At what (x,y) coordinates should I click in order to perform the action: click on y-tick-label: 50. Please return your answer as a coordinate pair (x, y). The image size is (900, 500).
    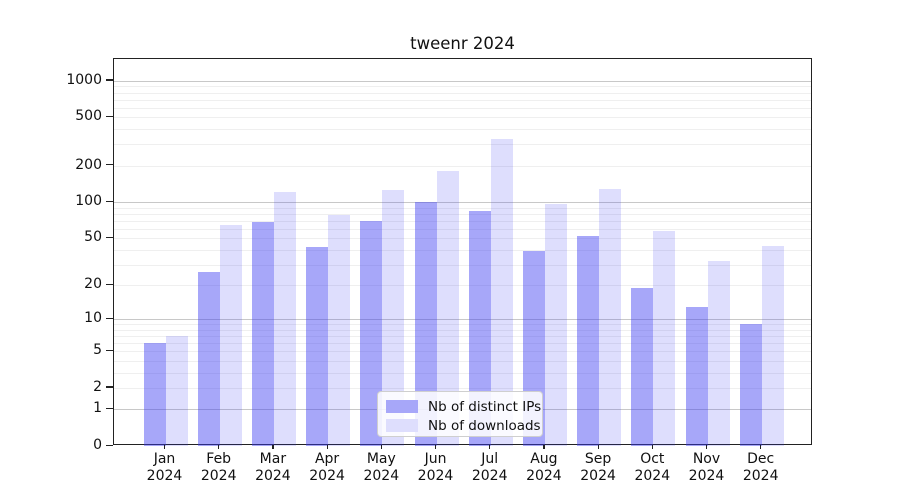
    Looking at the image, I should click on (93, 237).